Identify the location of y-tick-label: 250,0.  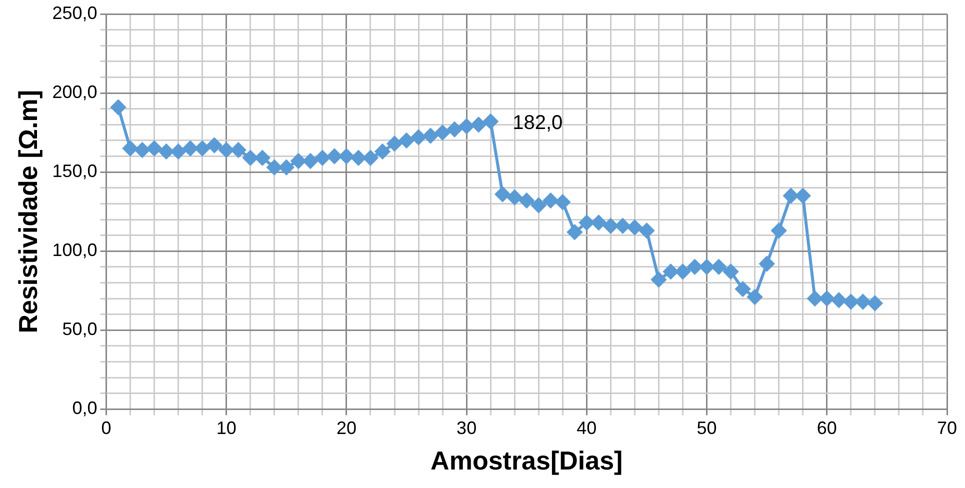
(75, 12).